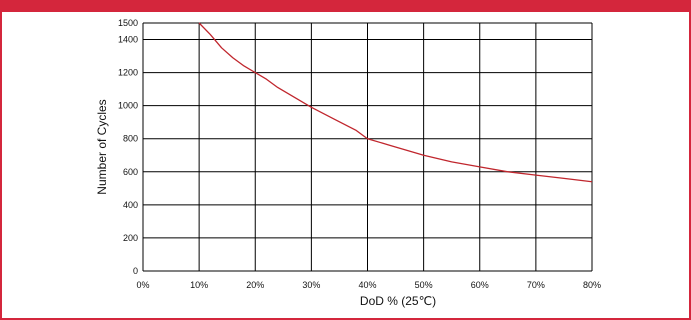 The height and width of the screenshot is (320, 691). Describe the element at coordinates (424, 285) in the screenshot. I see `x-tick-label: 50%` at that location.